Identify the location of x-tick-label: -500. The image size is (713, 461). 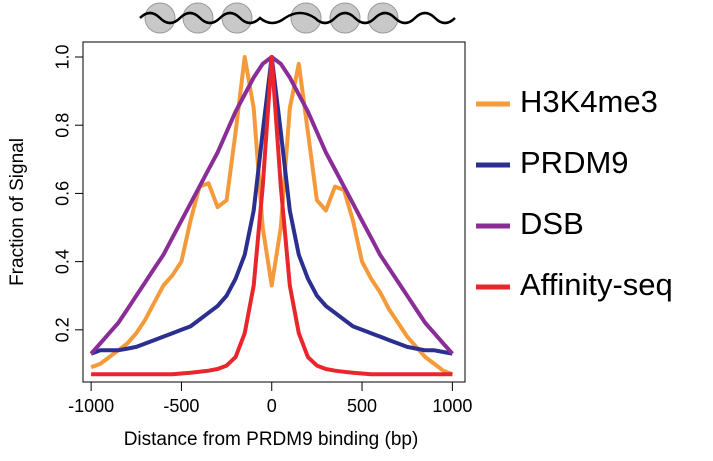
(181, 406).